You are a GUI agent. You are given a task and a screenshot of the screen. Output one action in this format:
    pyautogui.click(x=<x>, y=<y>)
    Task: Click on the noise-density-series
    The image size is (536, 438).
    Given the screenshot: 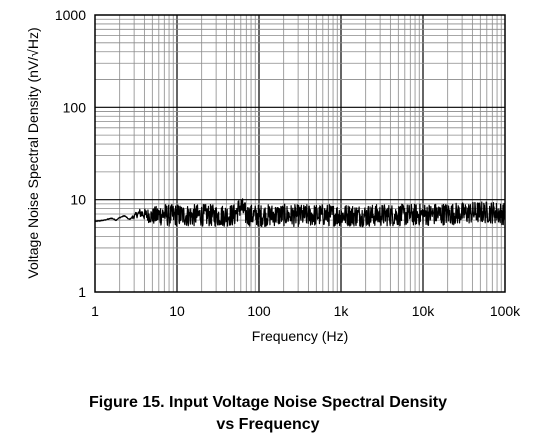 What is the action you would take?
    pyautogui.click(x=300, y=213)
    